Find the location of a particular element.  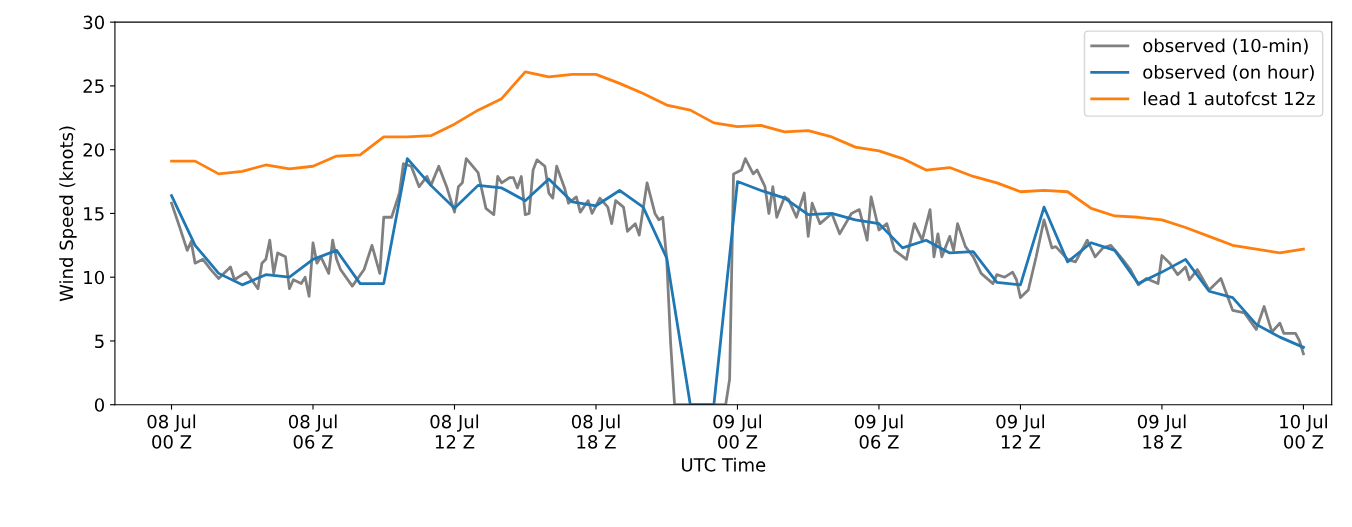

y-tick-label: 10 is located at coordinates (94, 277).